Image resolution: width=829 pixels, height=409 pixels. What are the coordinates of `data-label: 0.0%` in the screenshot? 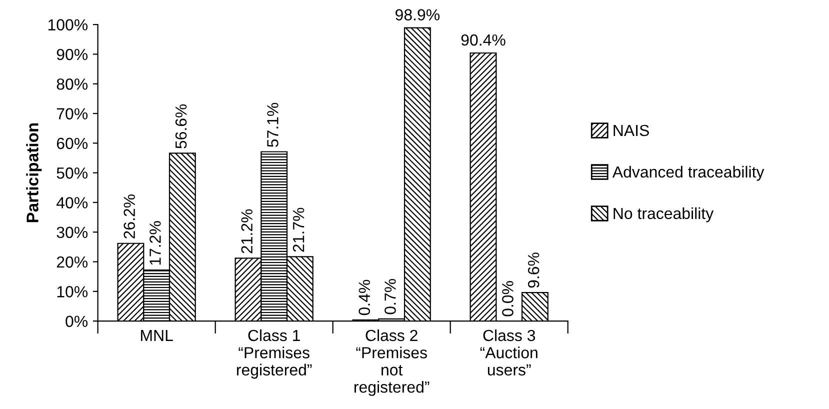 It's located at (508, 298).